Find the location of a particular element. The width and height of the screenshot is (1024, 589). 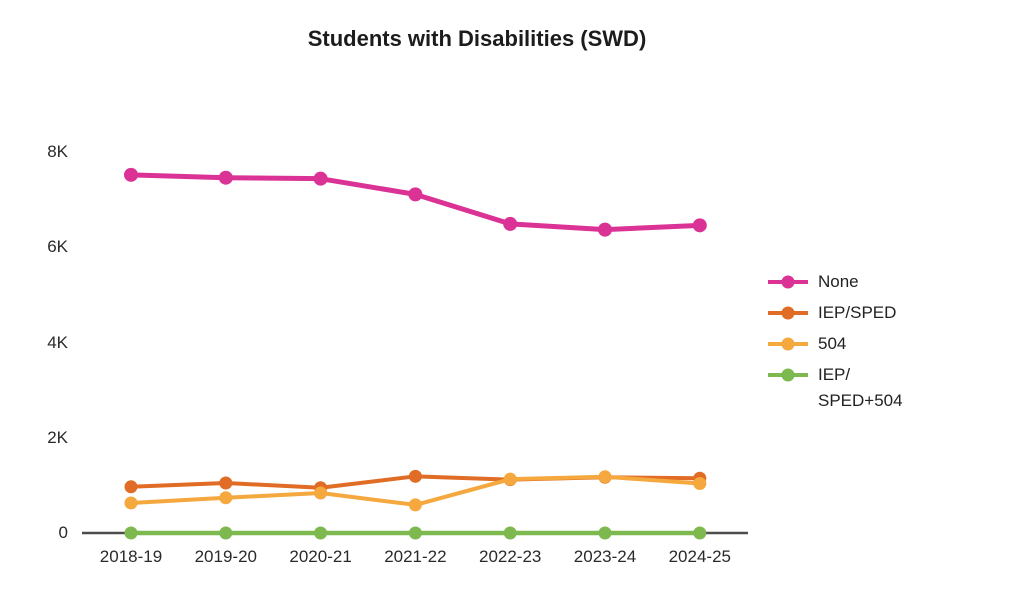

legend-marker-iep-sped-504-icon is located at coordinates (788, 375).